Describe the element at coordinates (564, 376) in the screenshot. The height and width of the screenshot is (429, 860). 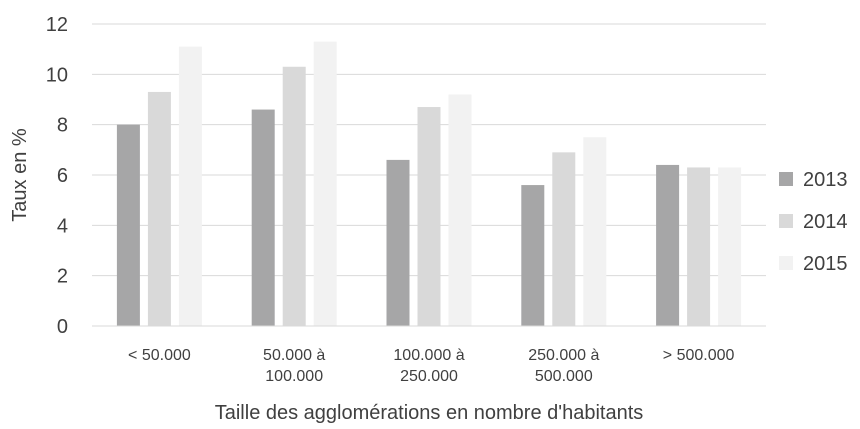
I see `x-category-label: 500.000` at that location.